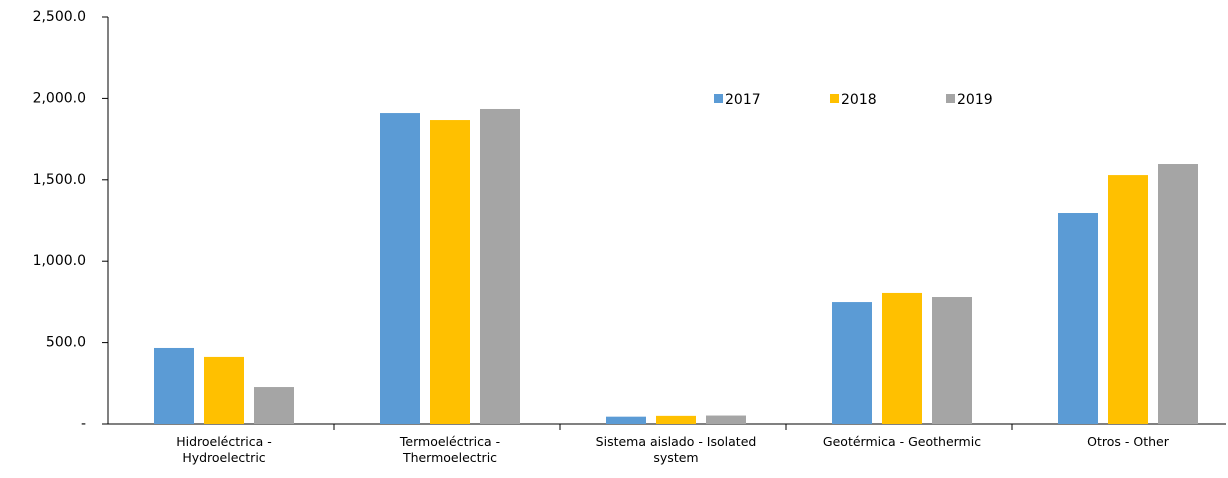 This screenshot has width=1228, height=478. What do you see at coordinates (224, 441) in the screenshot?
I see `label-line: Hidroeléctrica -` at bounding box center [224, 441].